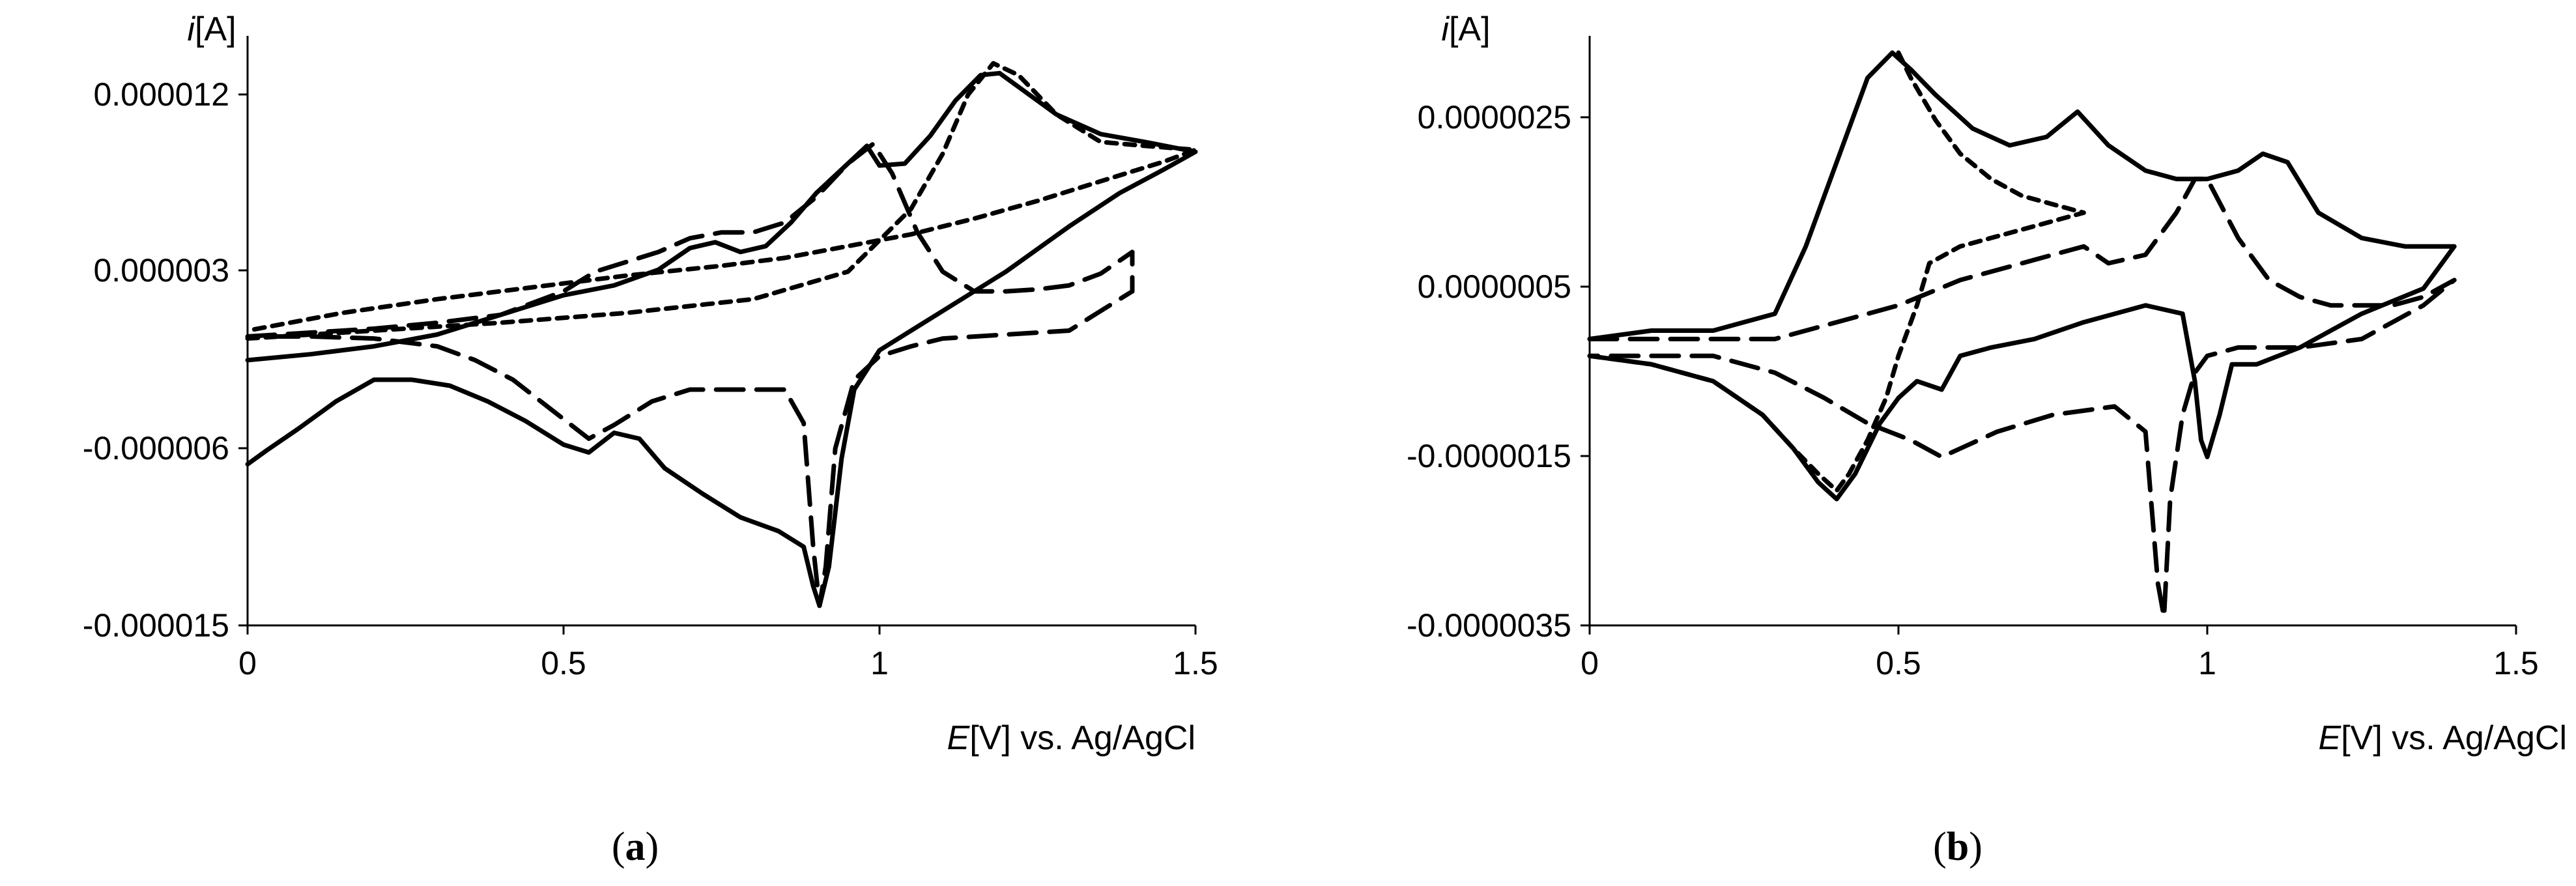  I want to click on panel-b-y-axis-title: i[A], so click(1465, 29).